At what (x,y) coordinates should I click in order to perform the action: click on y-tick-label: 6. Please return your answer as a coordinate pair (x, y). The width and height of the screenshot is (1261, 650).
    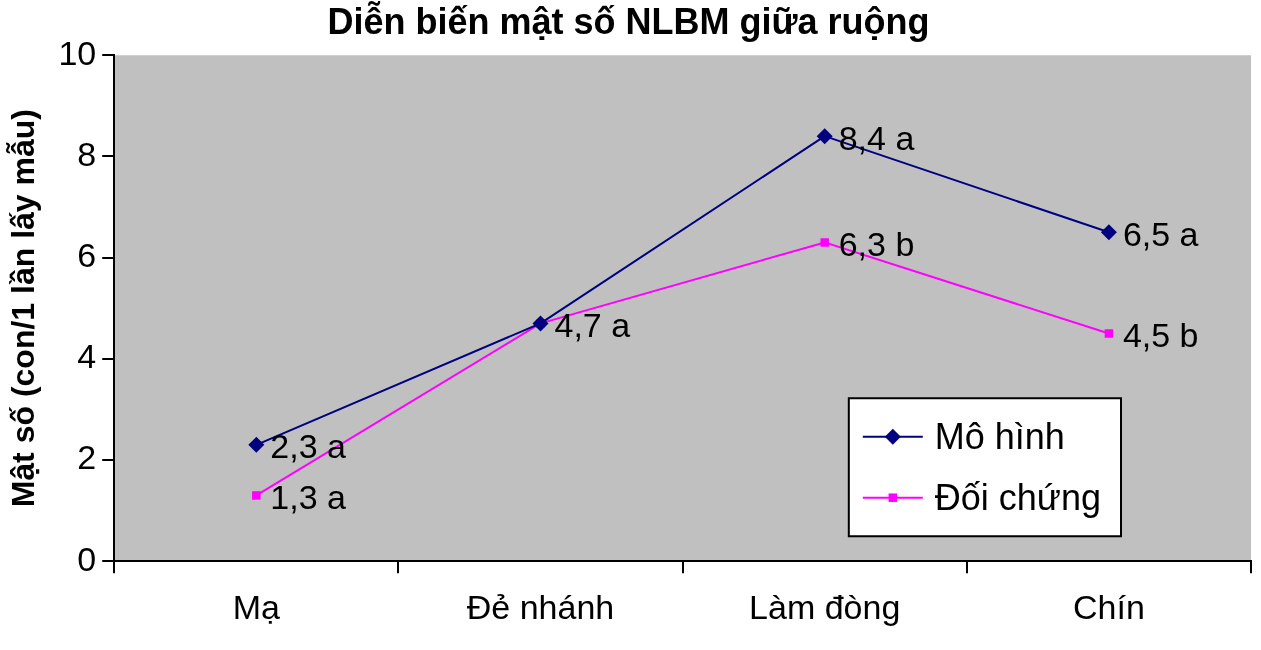
    Looking at the image, I should click on (87, 254).